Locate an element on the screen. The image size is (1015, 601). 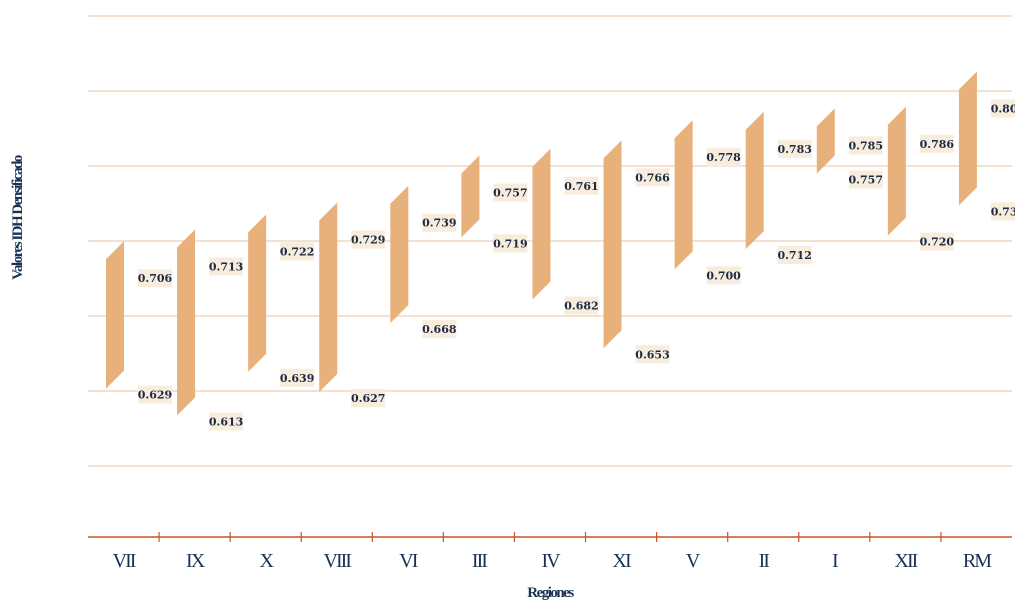
x-tick-label: V is located at coordinates (693, 561).